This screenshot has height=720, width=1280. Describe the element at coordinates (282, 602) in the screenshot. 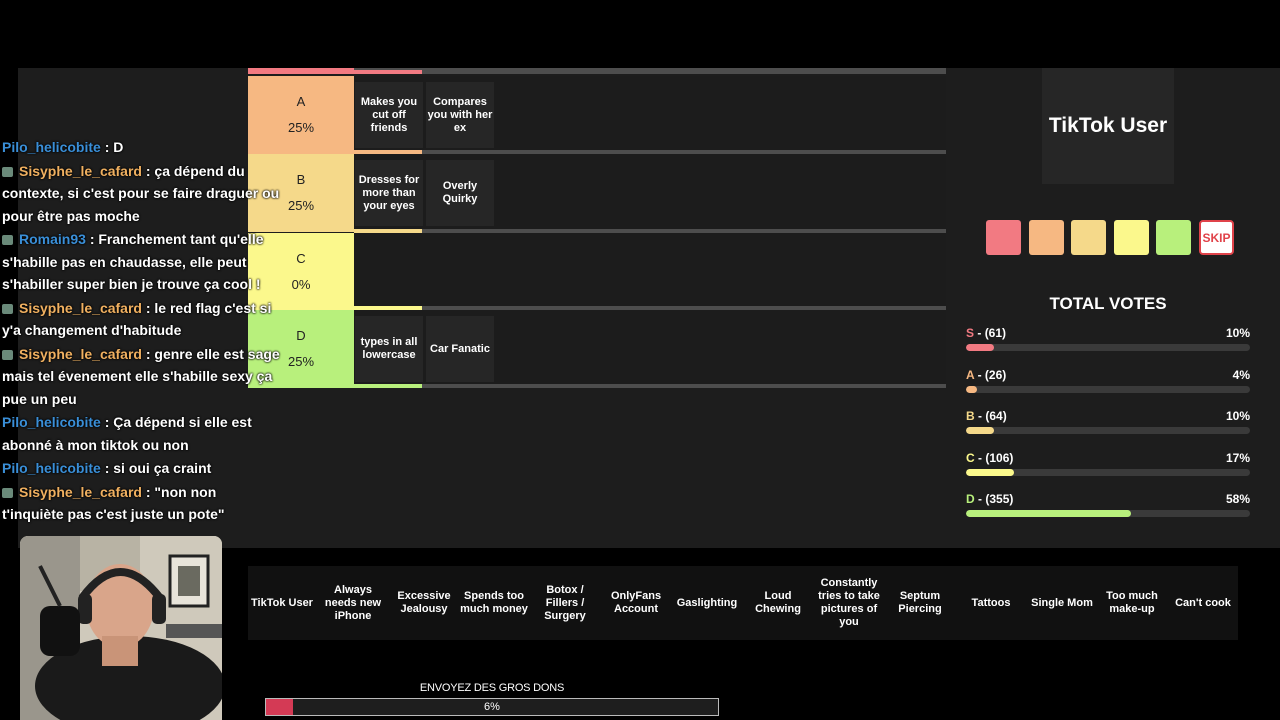

I see `pool-item: TikTok User` at that location.